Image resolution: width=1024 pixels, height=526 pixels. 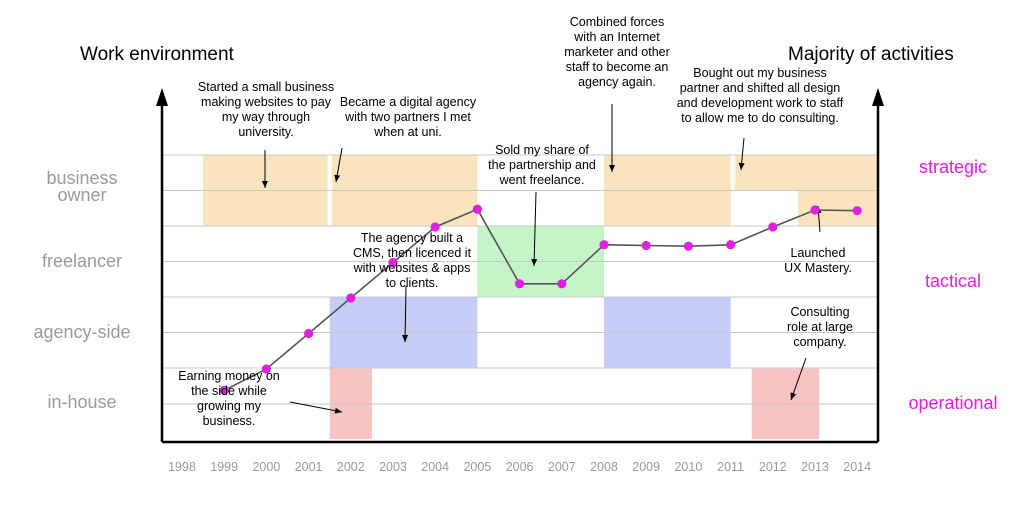 I want to click on year-label-1998: 1998, so click(x=182, y=467).